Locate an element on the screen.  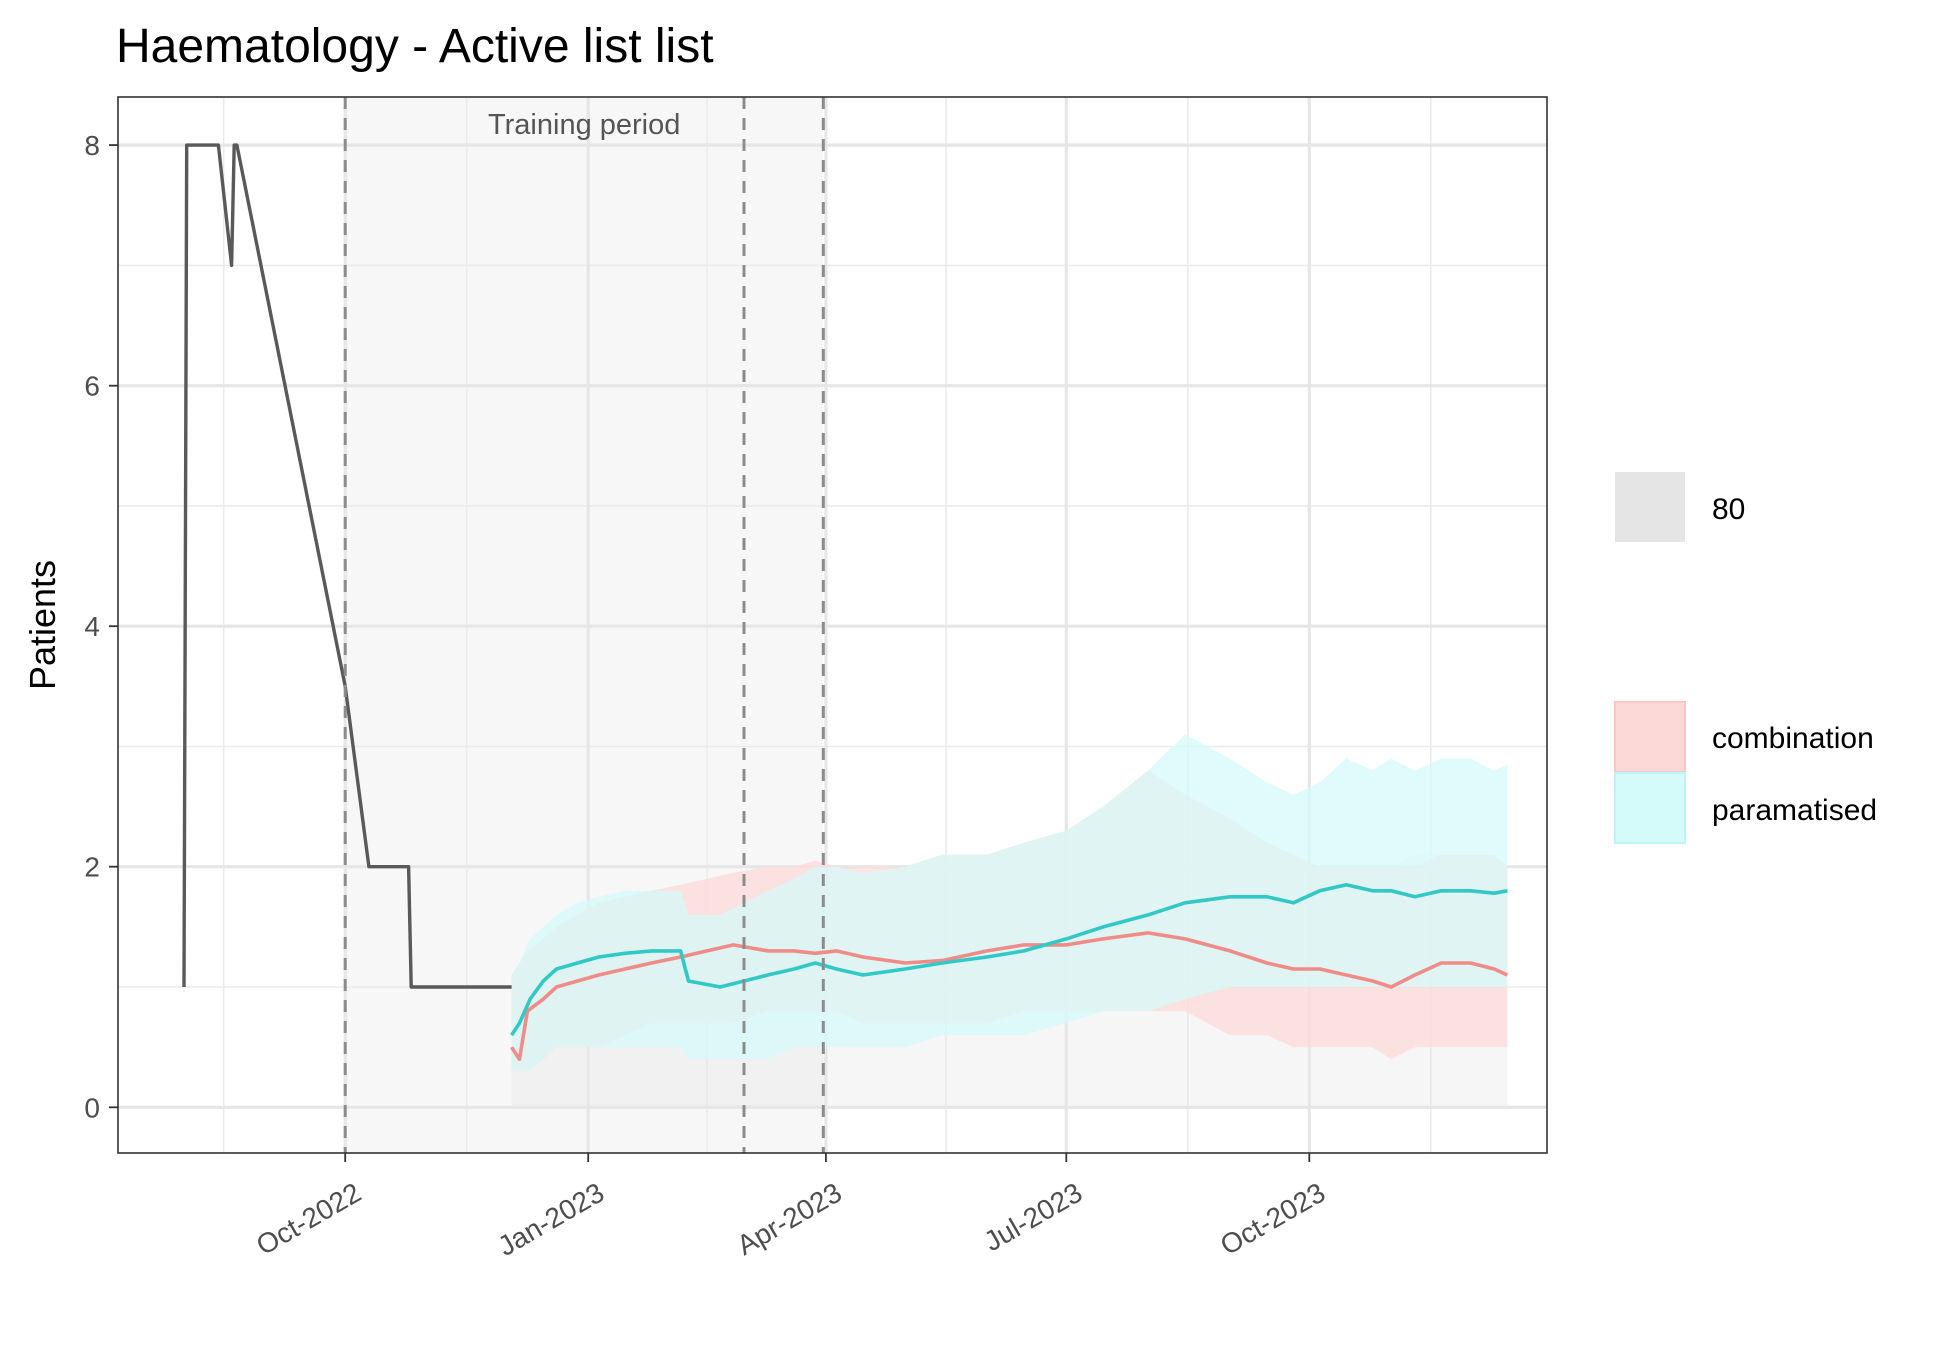
x-tick-label: Oct-2023 is located at coordinates (1272, 1219).